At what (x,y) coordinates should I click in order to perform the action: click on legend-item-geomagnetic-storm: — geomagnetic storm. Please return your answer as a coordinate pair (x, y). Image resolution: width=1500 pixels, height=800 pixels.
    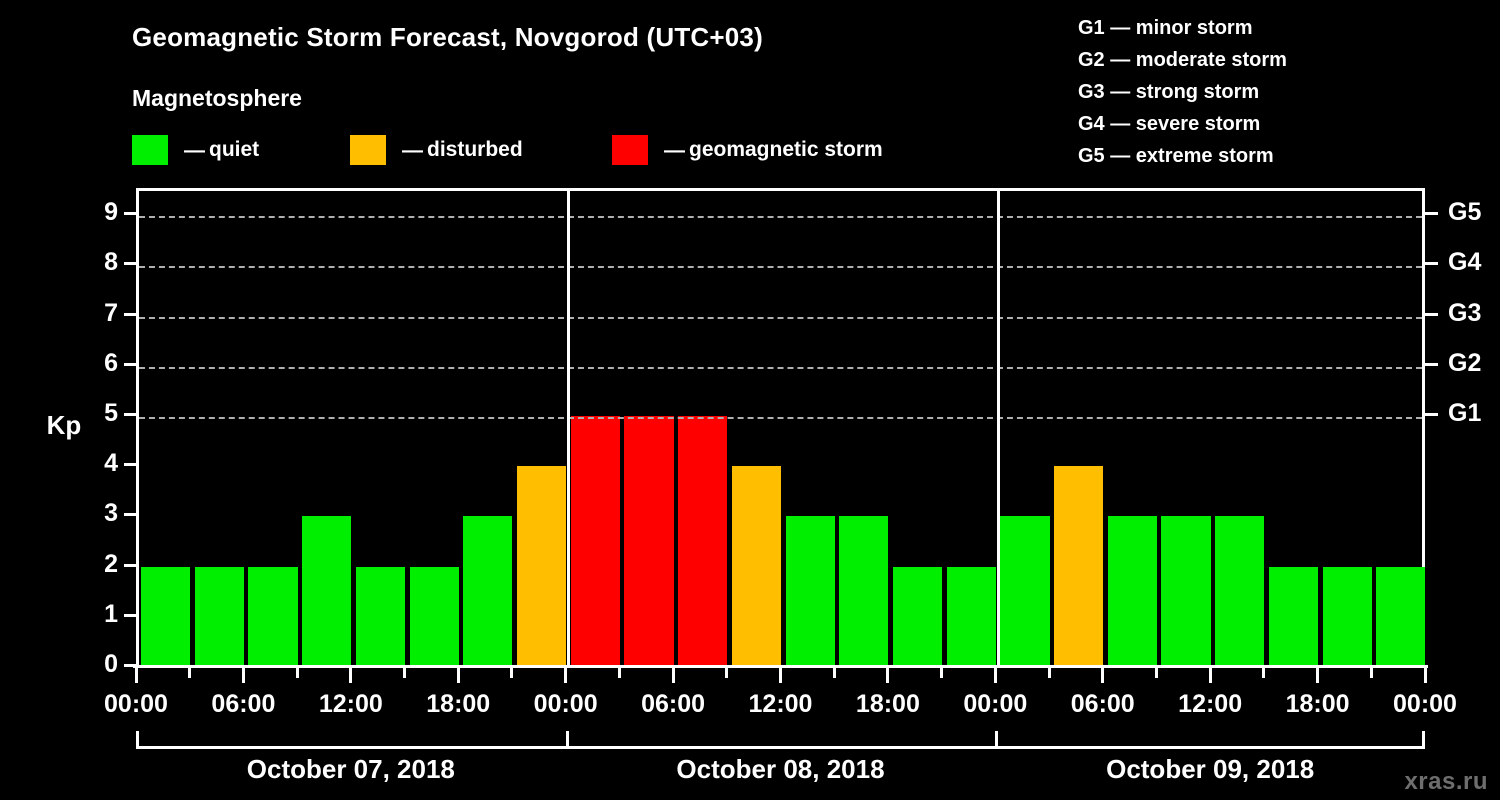
    Looking at the image, I should click on (747, 150).